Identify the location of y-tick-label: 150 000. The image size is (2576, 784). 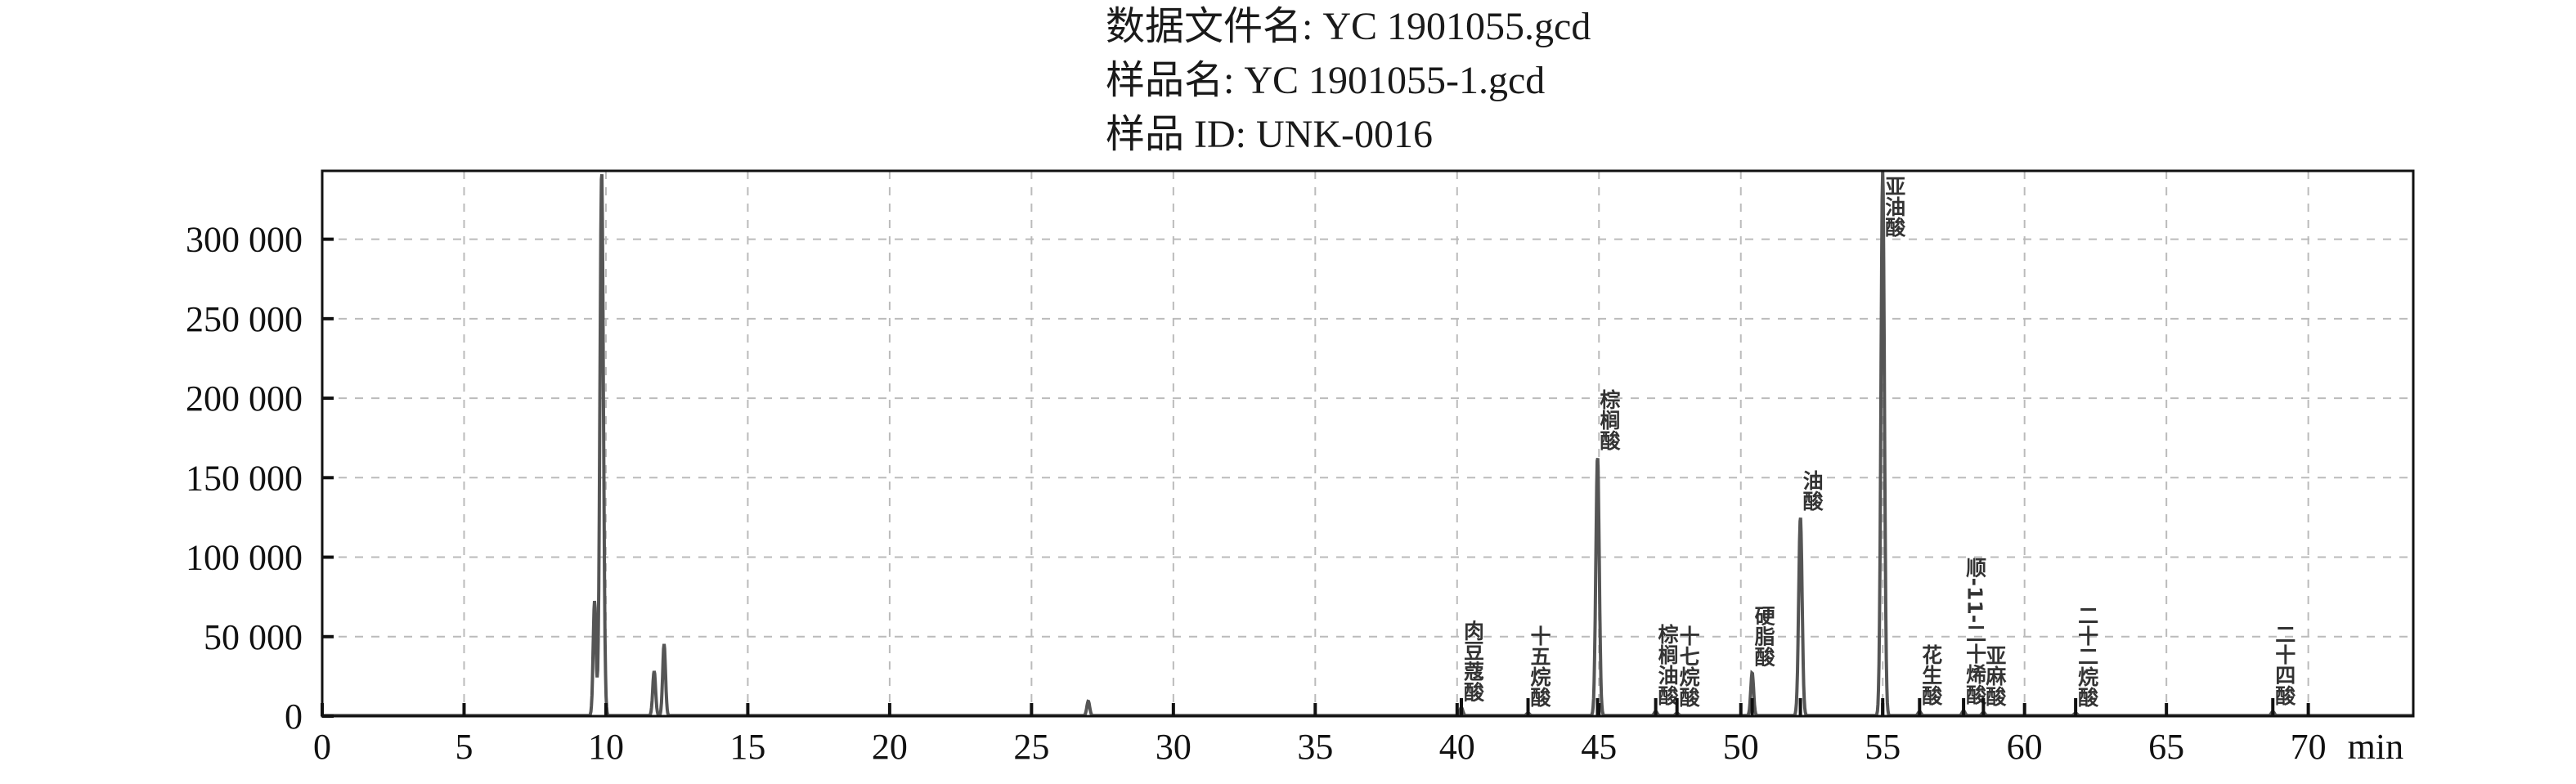
(244, 478).